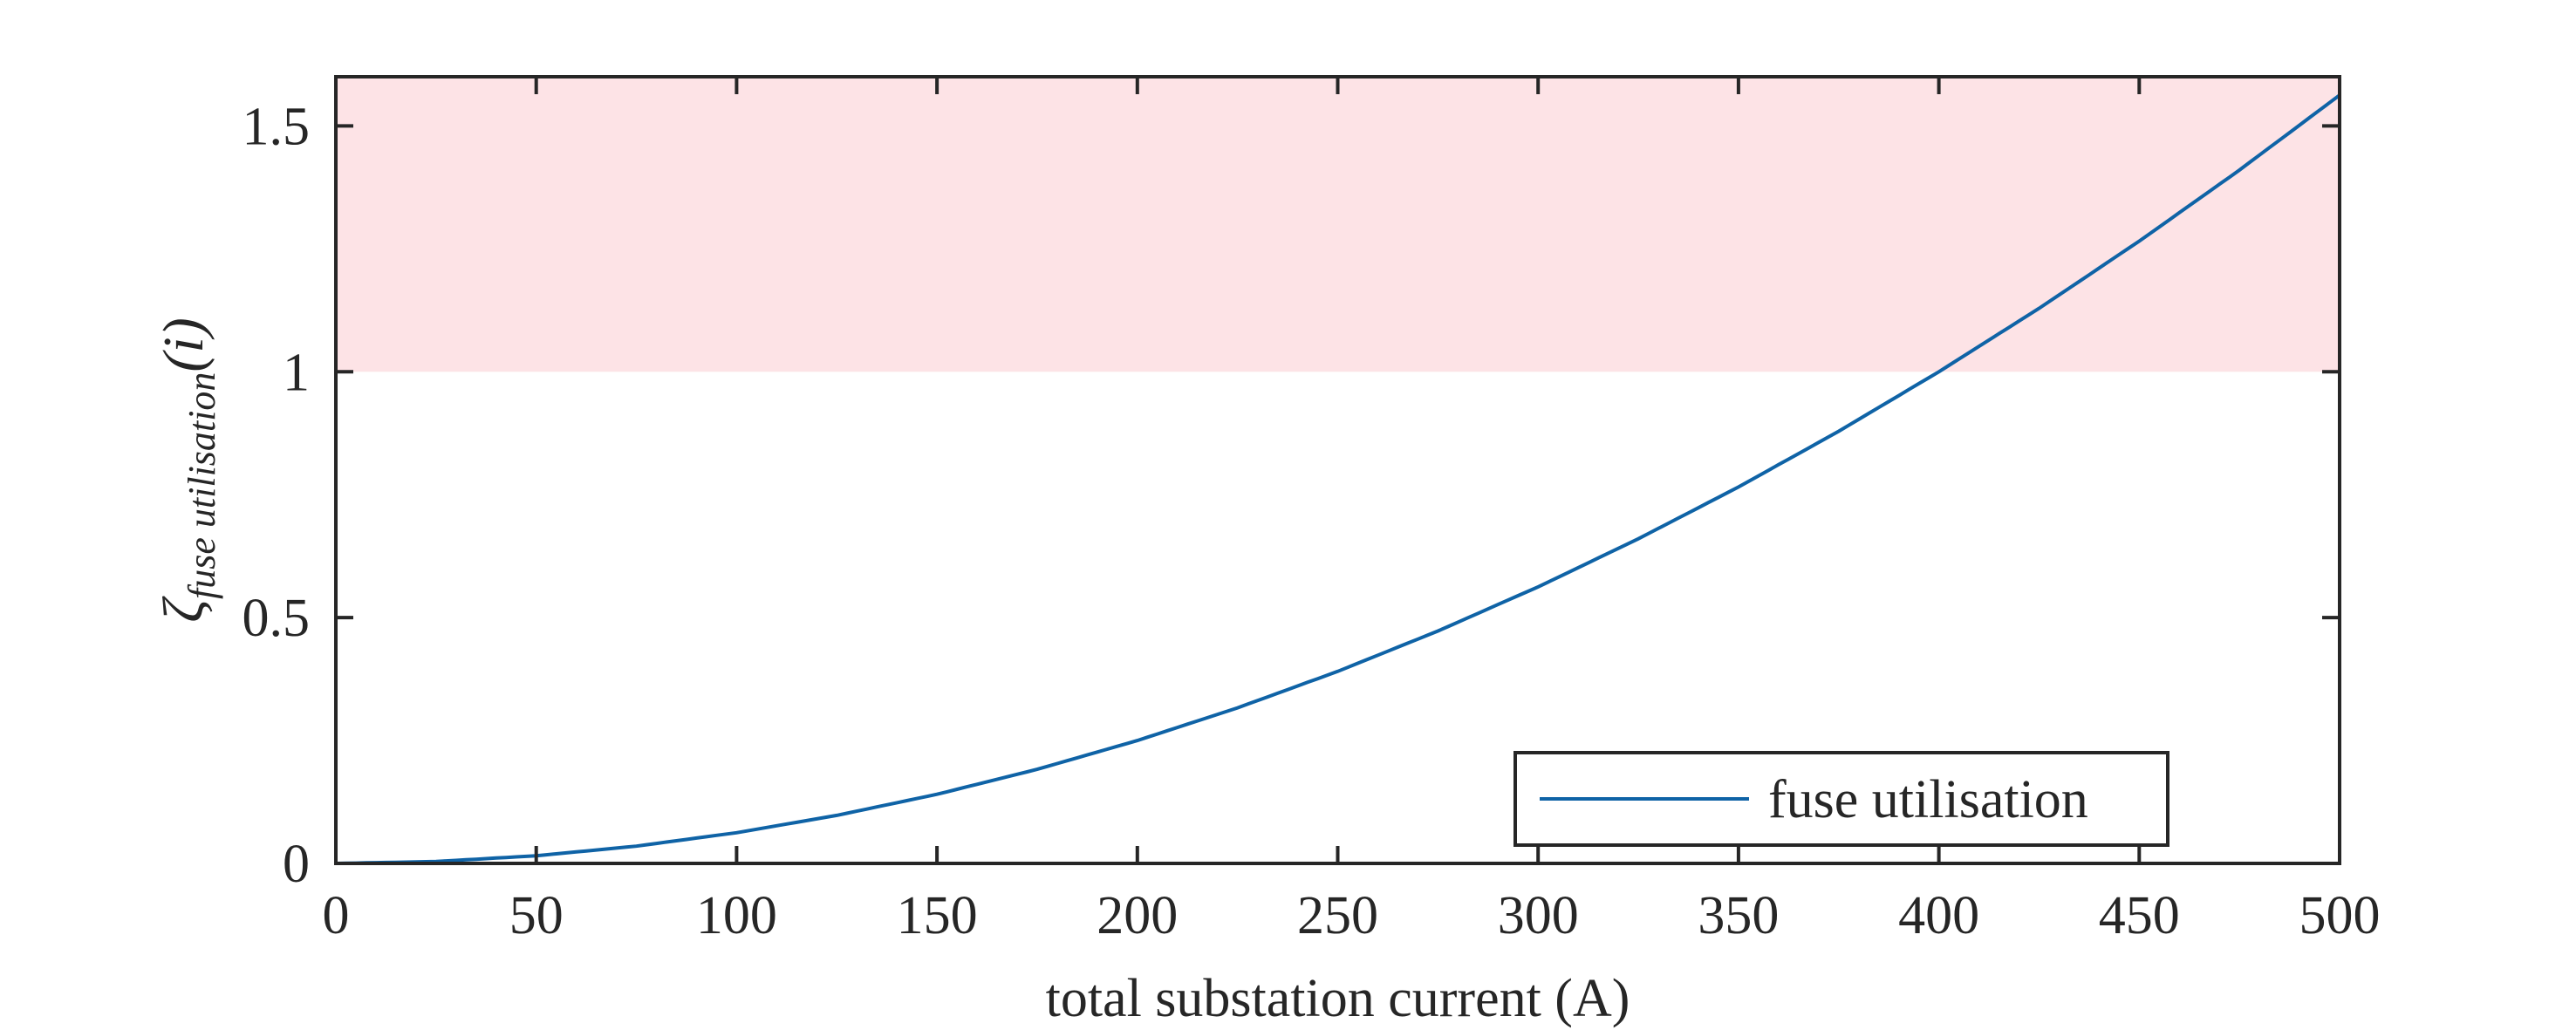 Image resolution: width=2576 pixels, height=1030 pixels. What do you see at coordinates (277, 618) in the screenshot?
I see `y-tick-label: 0.5` at bounding box center [277, 618].